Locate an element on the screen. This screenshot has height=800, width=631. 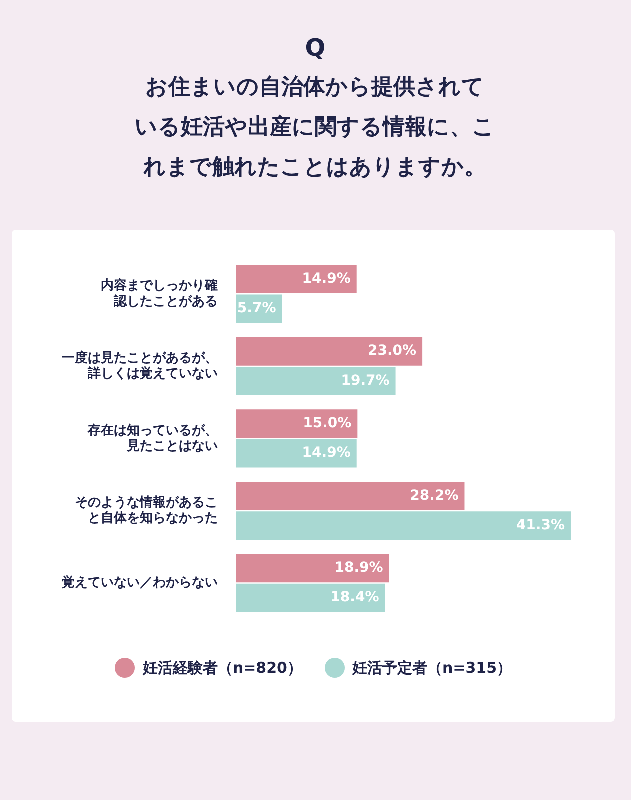
data-label: 41.3% is located at coordinates (540, 525).